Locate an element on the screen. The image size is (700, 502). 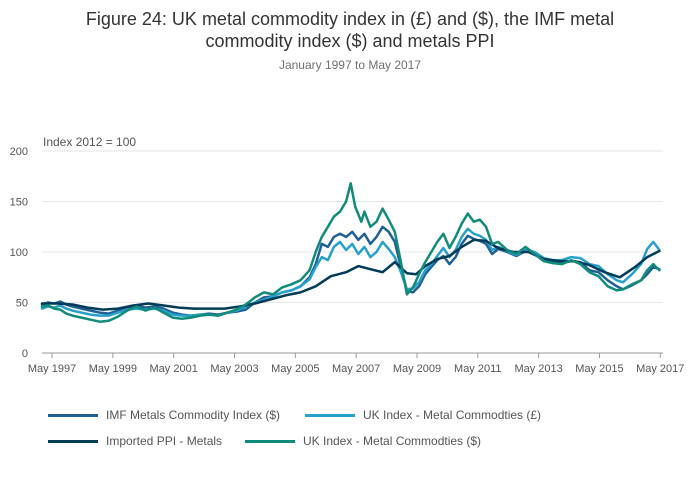
legend-item-ppi: Imported PPI - Metals is located at coordinates (135, 441).